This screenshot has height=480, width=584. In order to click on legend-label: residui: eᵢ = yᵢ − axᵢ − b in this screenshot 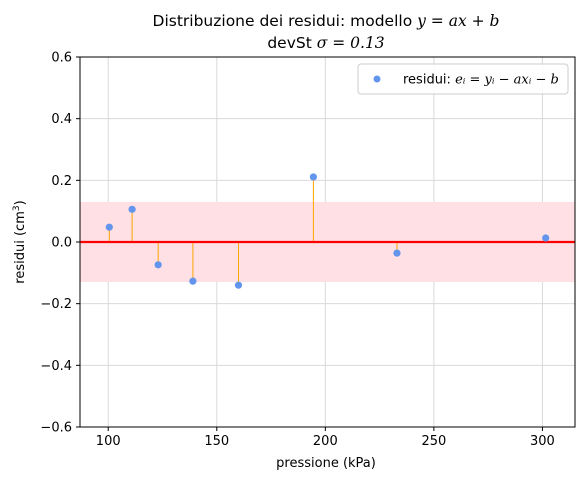, I will do `click(481, 80)`.